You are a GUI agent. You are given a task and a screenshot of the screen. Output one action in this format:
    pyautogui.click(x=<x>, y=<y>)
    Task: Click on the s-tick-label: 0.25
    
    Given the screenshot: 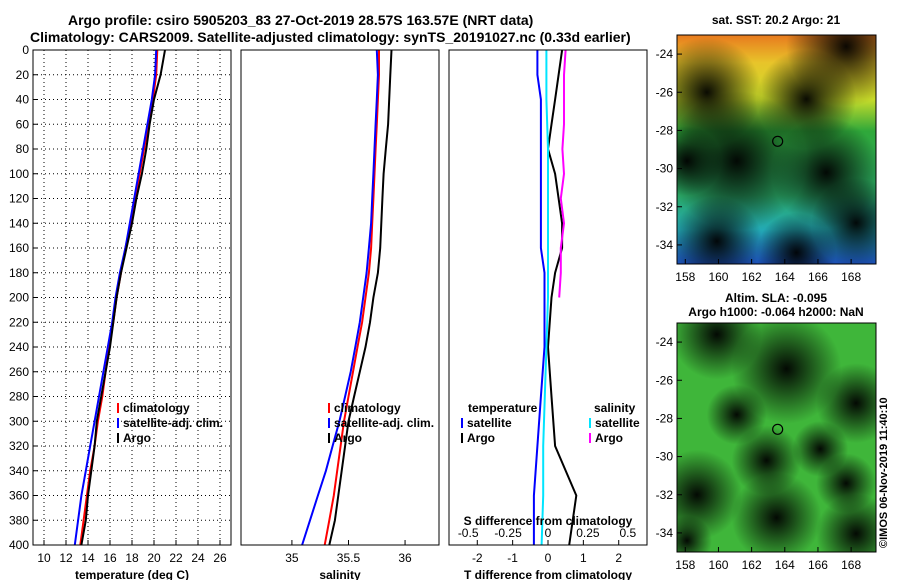 What is the action you would take?
    pyautogui.click(x=588, y=533)
    